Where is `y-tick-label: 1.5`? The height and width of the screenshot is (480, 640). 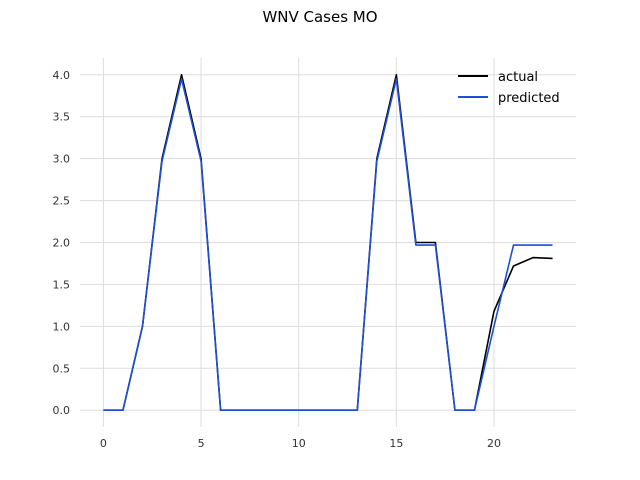
y-tick-label: 1.5 is located at coordinates (62, 284).